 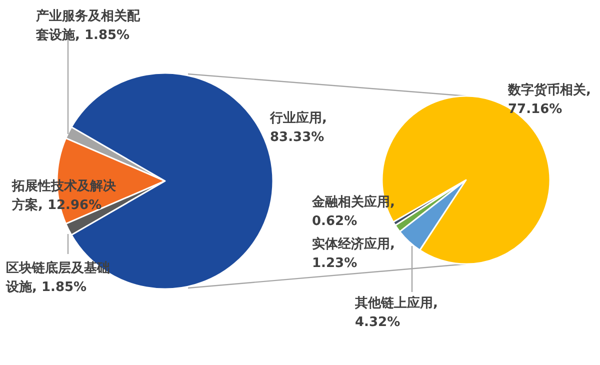 What do you see at coordinates (298, 127) in the screenshot?
I see `slice-label: 行业应用, 83.33%` at bounding box center [298, 127].